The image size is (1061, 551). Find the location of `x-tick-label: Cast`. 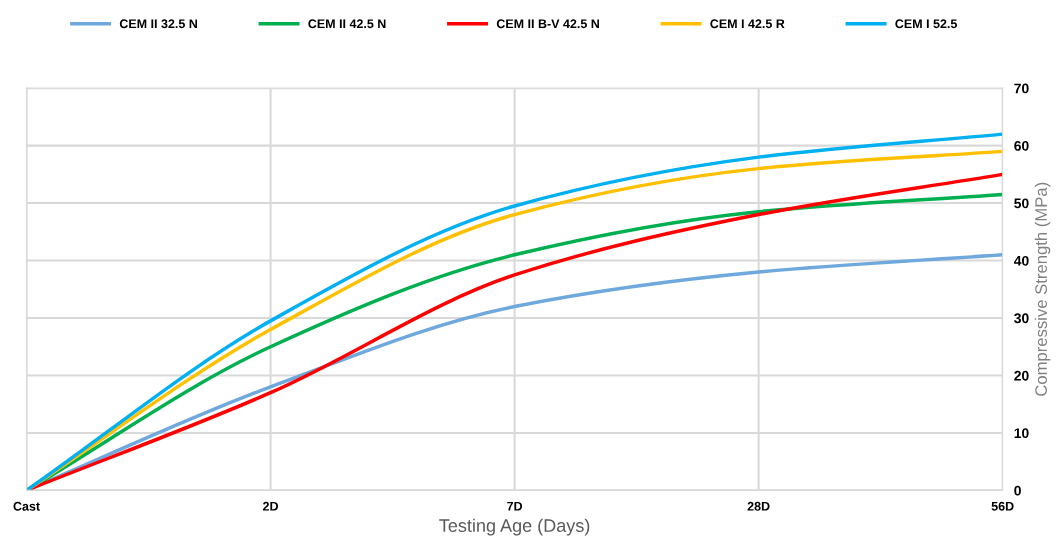

x-tick-label: Cast is located at coordinates (26, 506).